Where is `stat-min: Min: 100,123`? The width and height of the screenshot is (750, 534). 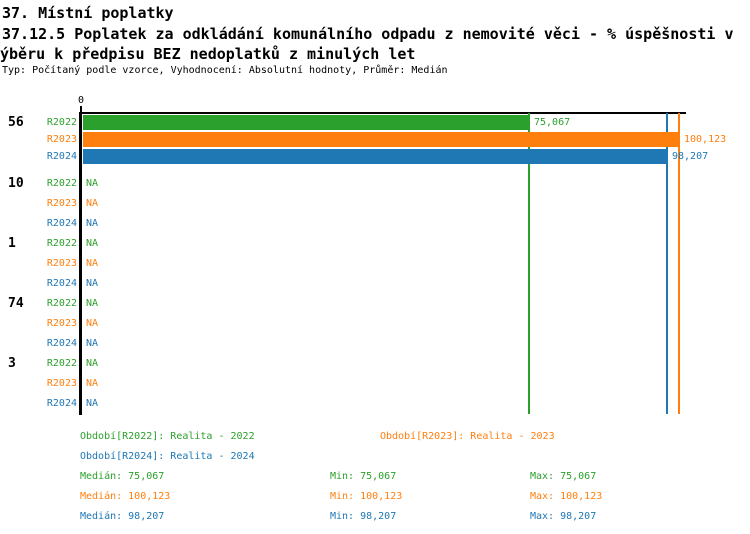
stat-min: Min: 100,123 is located at coordinates (366, 496).